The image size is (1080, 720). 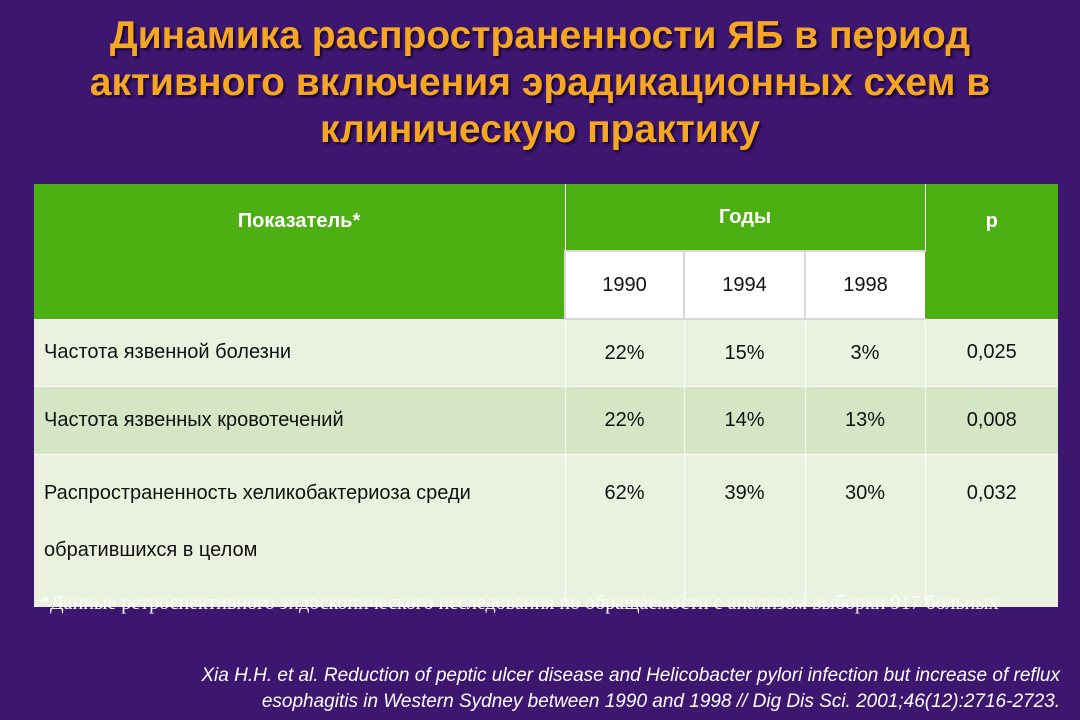 I want to click on title-line-1: Динамика распространенности ЯБ в период, so click(x=540, y=35).